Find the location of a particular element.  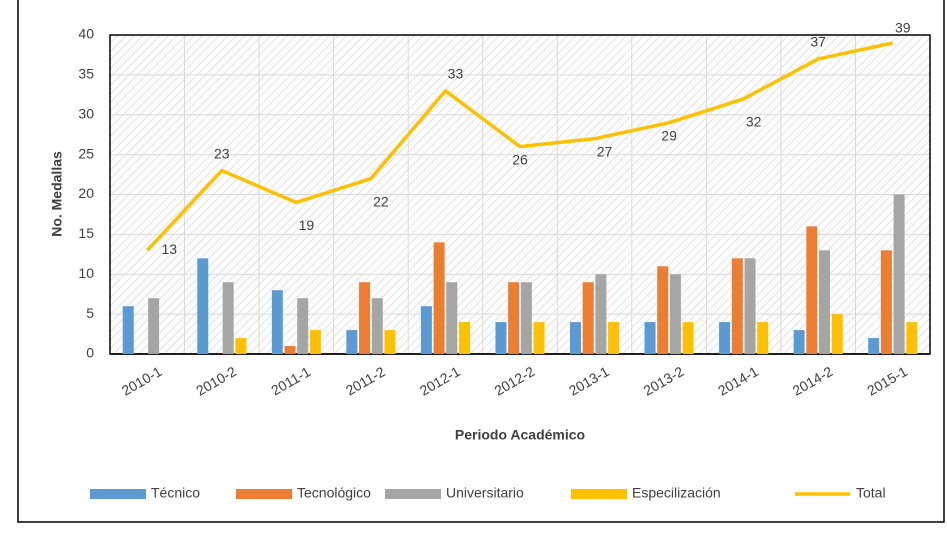

y-tick-label: 0 is located at coordinates (90, 353).